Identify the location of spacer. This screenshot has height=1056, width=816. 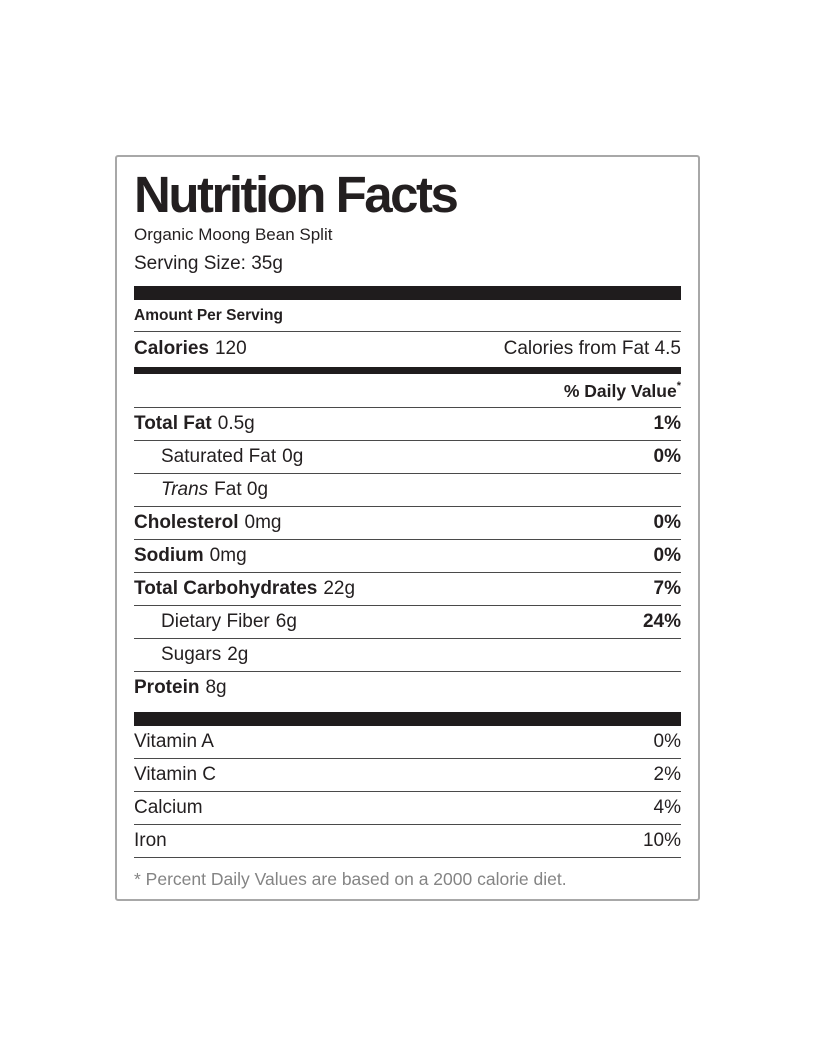
(407, 708).